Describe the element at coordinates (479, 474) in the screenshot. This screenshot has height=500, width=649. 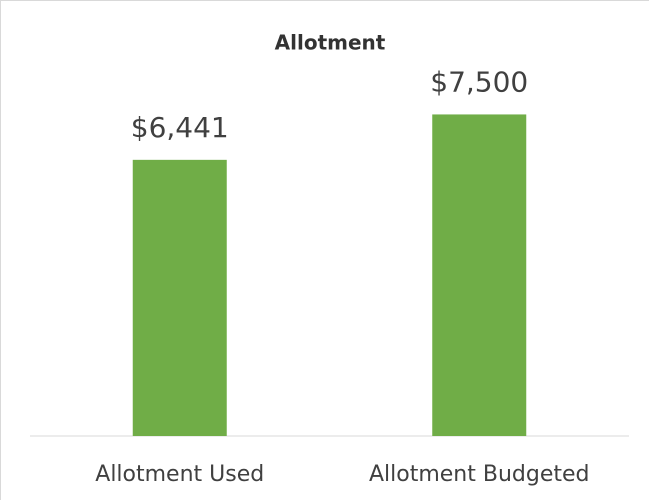
I see `x-tick-label: Allotment Budgeted` at that location.